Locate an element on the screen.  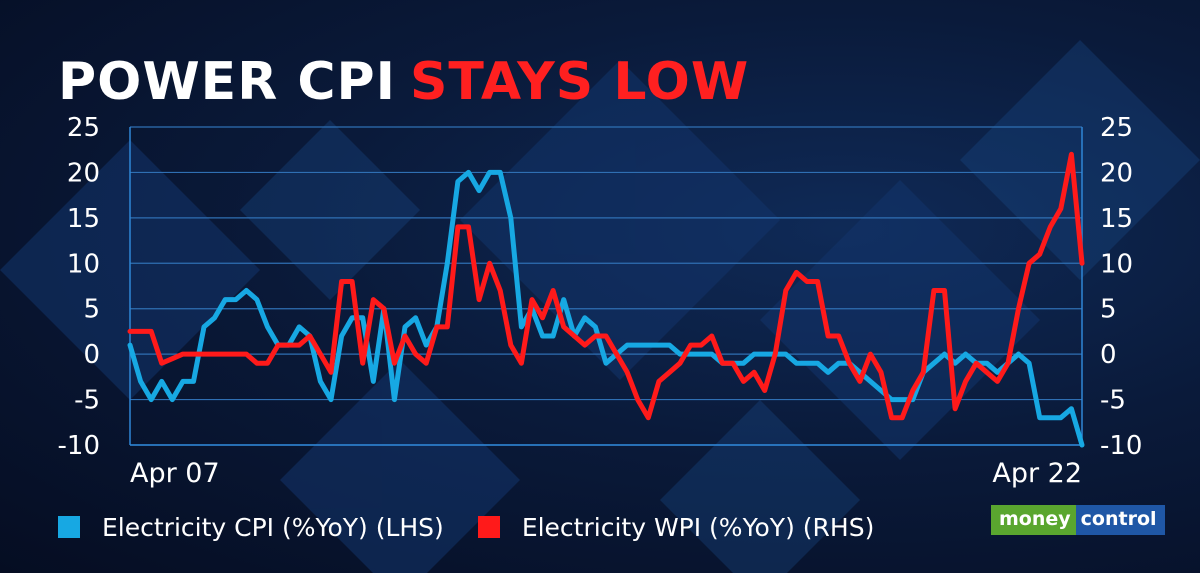
left-tick-label-3: 10 is located at coordinates (83, 264).